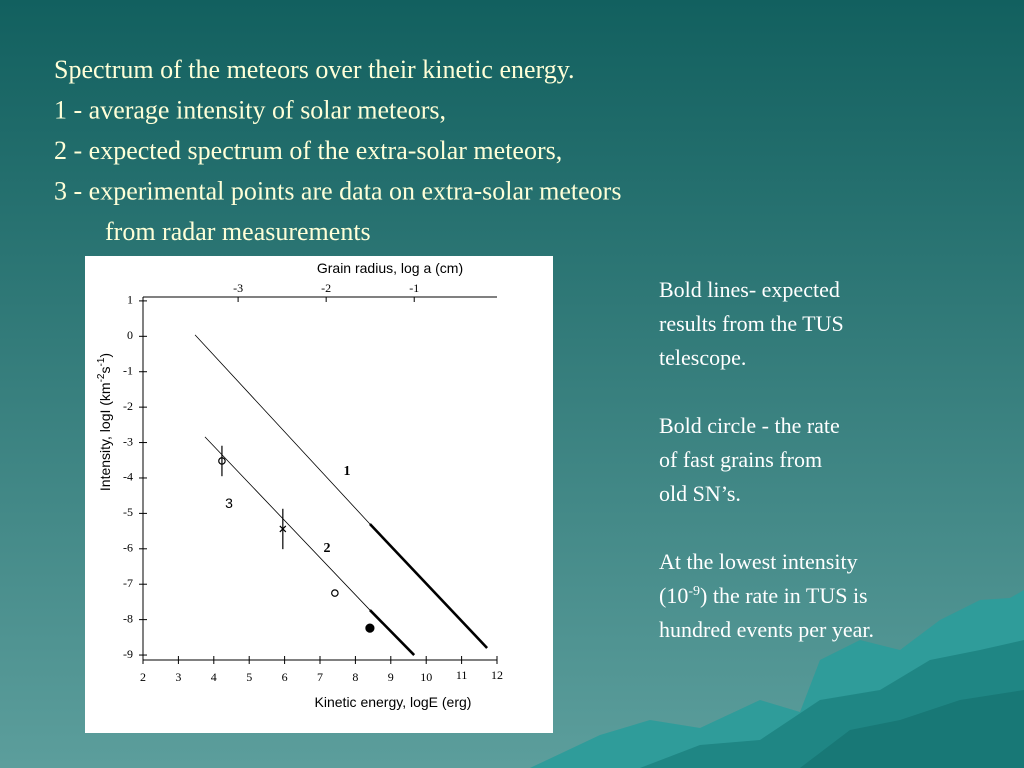  I want to click on y-tick-label: 1, so click(130, 300).